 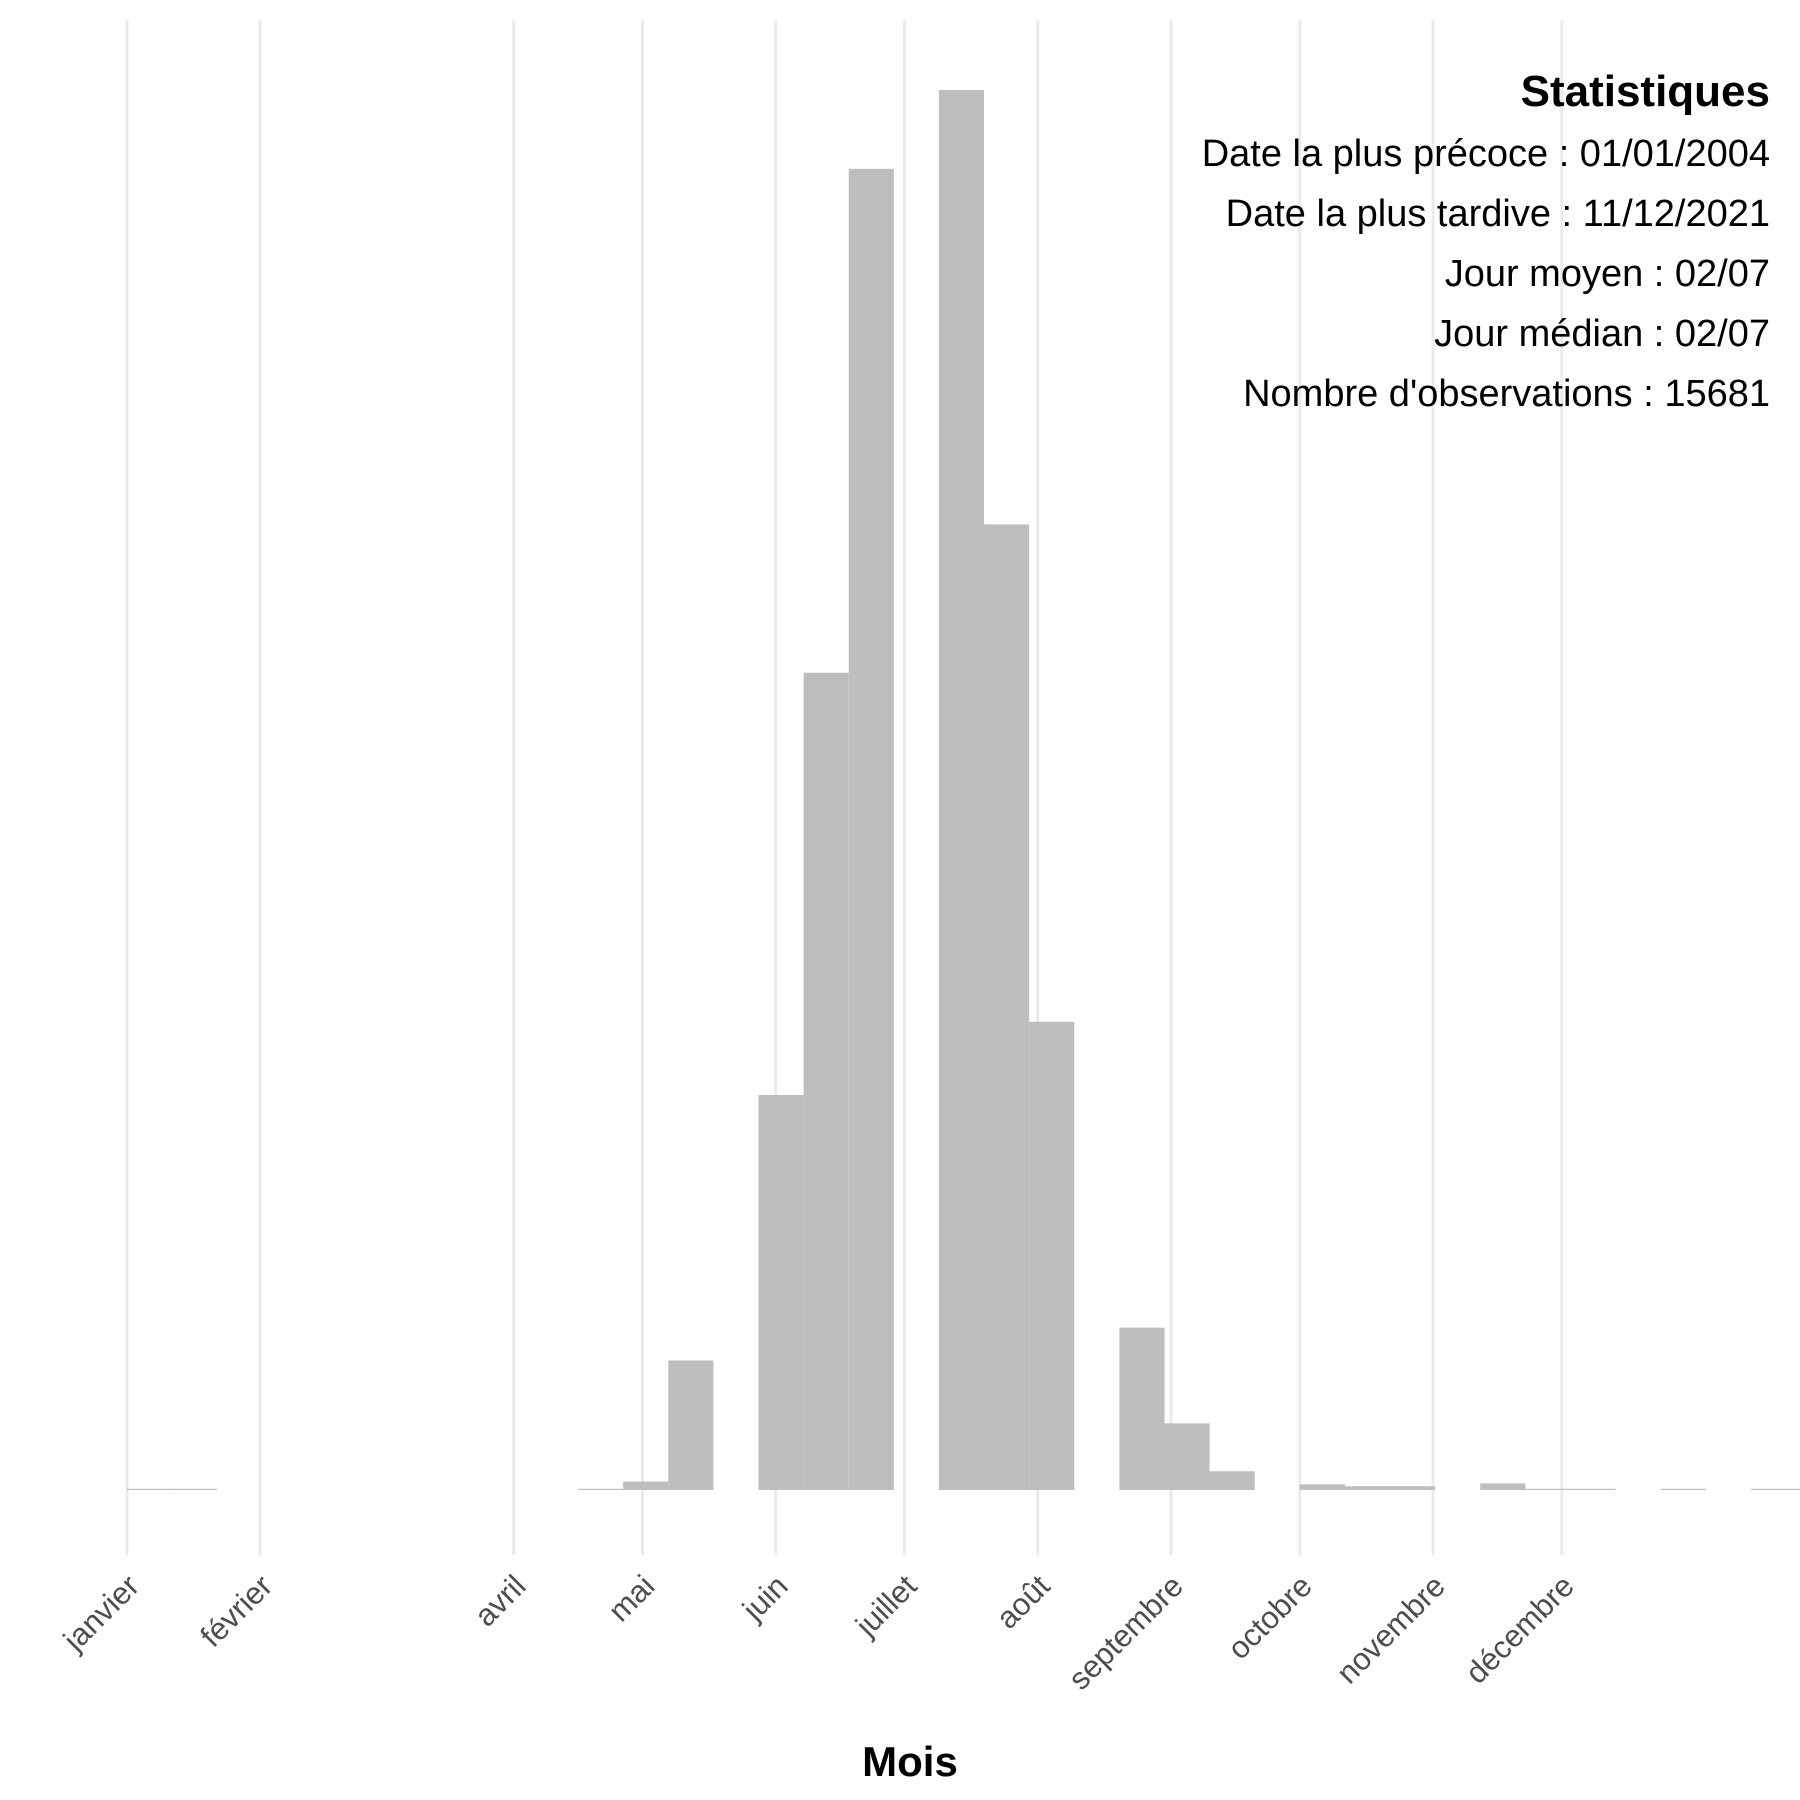 What do you see at coordinates (631, 1598) in the screenshot?
I see `x-tick-label-3: mai` at bounding box center [631, 1598].